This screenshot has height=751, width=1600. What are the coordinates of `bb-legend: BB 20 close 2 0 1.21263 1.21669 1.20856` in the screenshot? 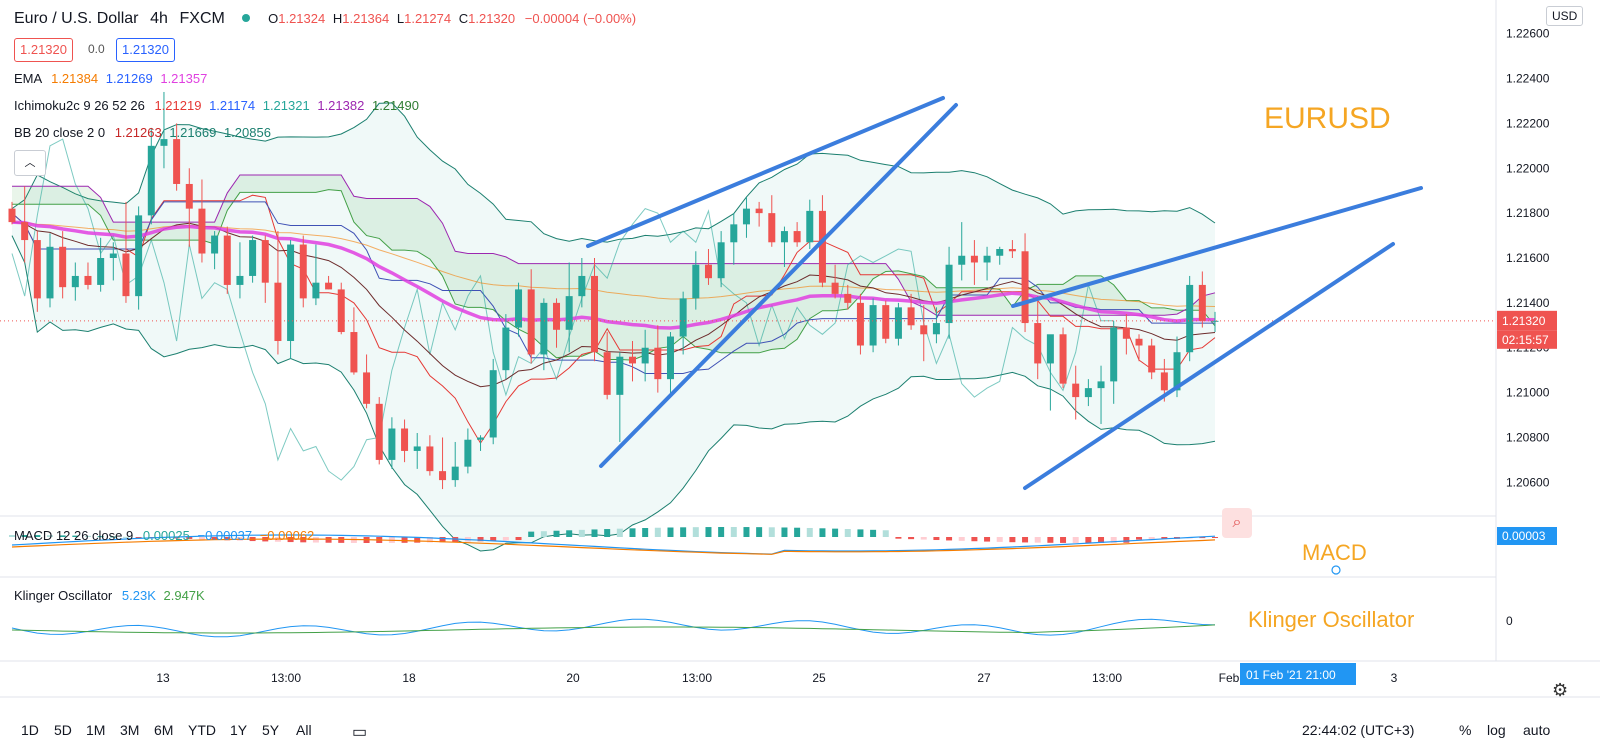 It's located at (142, 132).